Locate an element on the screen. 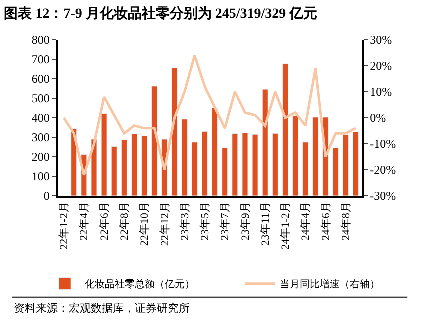  x-tick-label: 22年1-2月 is located at coordinates (64, 226).